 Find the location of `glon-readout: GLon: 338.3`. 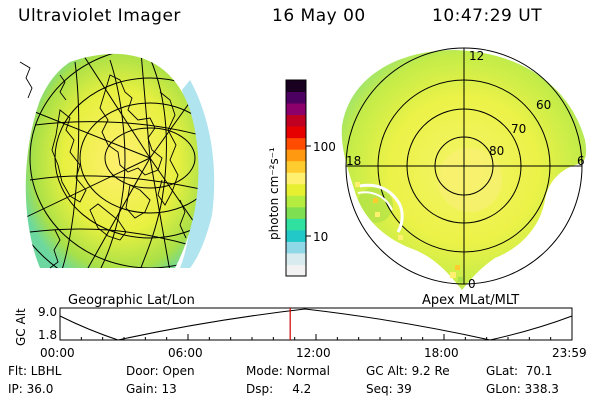

glon-readout: GLon: 338.3 is located at coordinates (522, 389).